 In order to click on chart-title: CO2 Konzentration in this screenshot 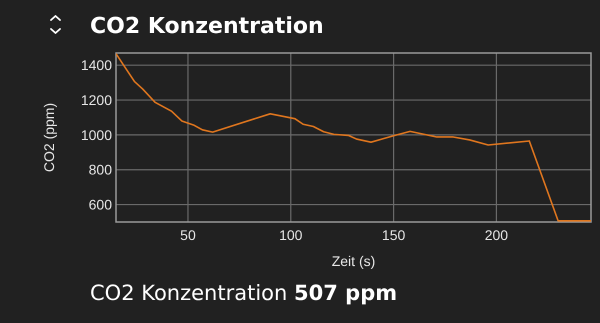, I will do `click(207, 26)`.